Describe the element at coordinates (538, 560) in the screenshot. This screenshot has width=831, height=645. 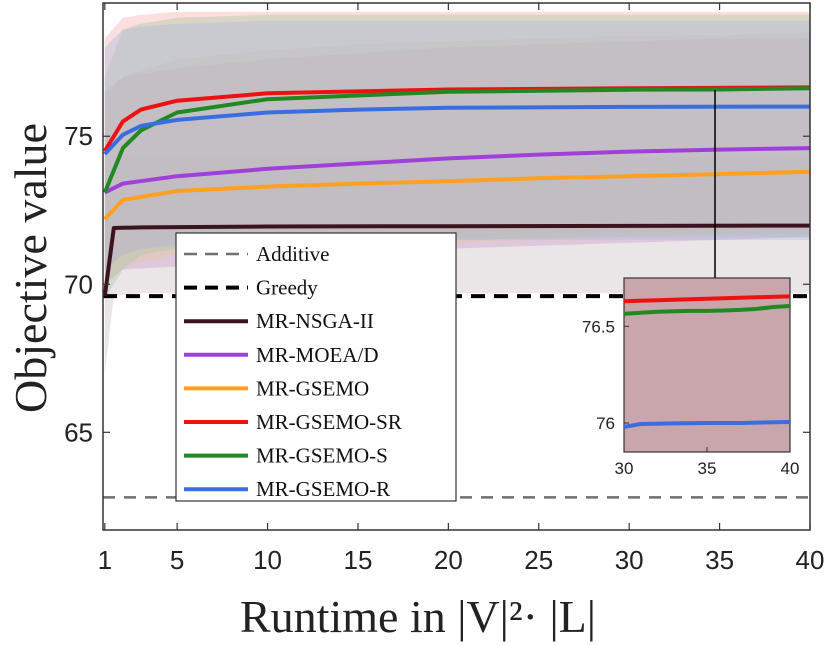
I see `x-tick-label: 25` at that location.